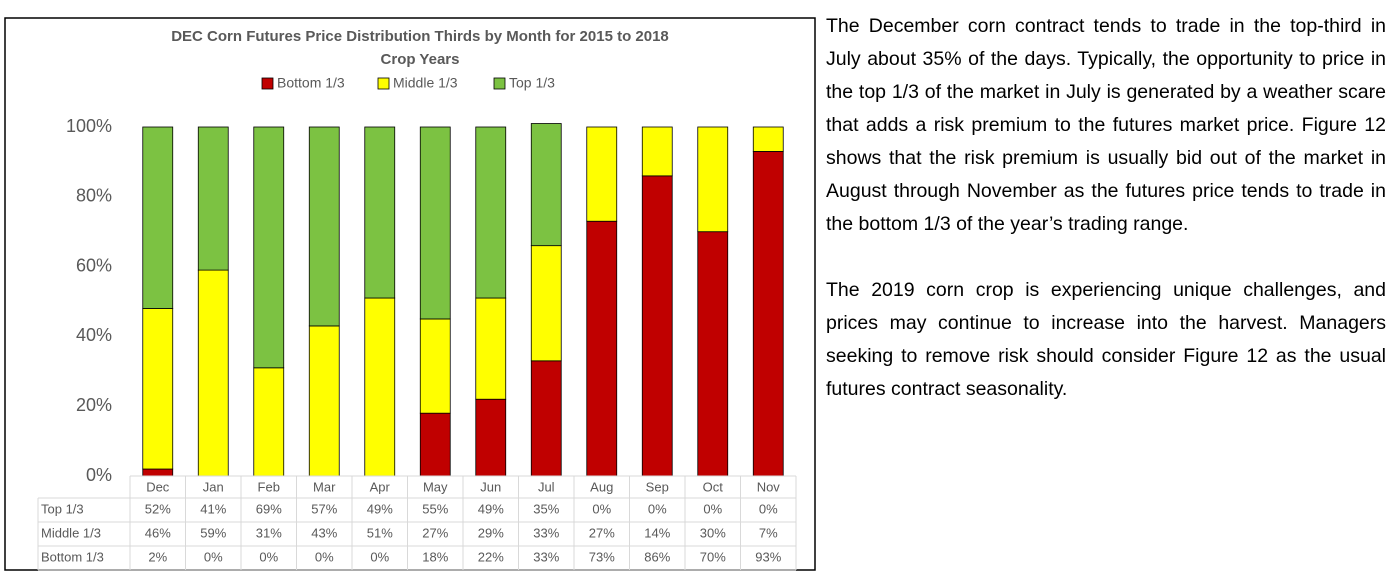 This screenshot has height=575, width=1396. I want to click on table-cell: 31%, so click(269, 532).